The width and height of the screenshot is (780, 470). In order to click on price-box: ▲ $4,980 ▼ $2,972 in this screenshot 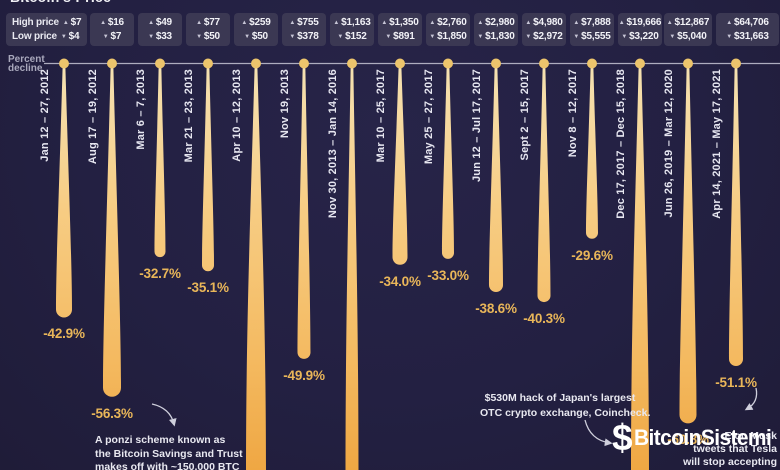, I will do `click(544, 29)`.